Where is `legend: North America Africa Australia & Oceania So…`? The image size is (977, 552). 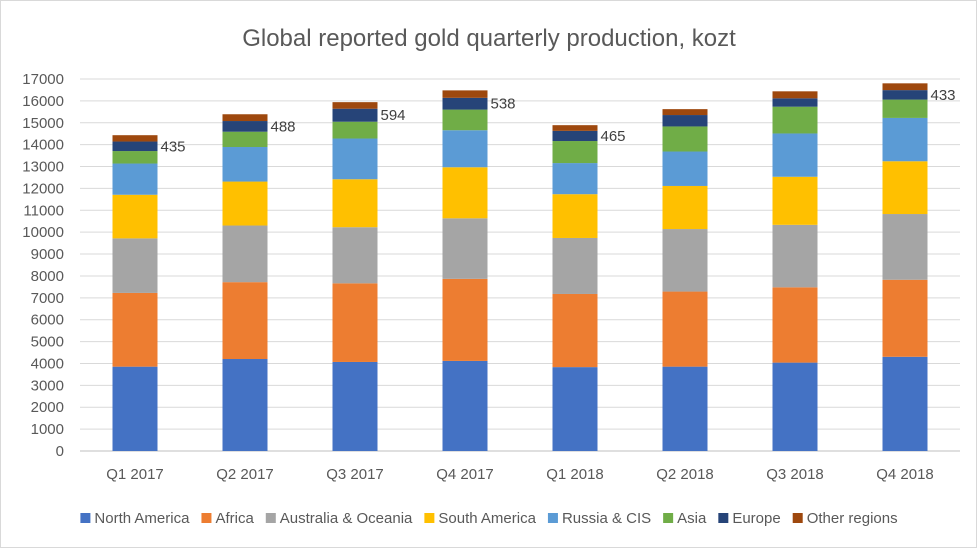
legend: North America Africa Australia & Oceania So… is located at coordinates (489, 518).